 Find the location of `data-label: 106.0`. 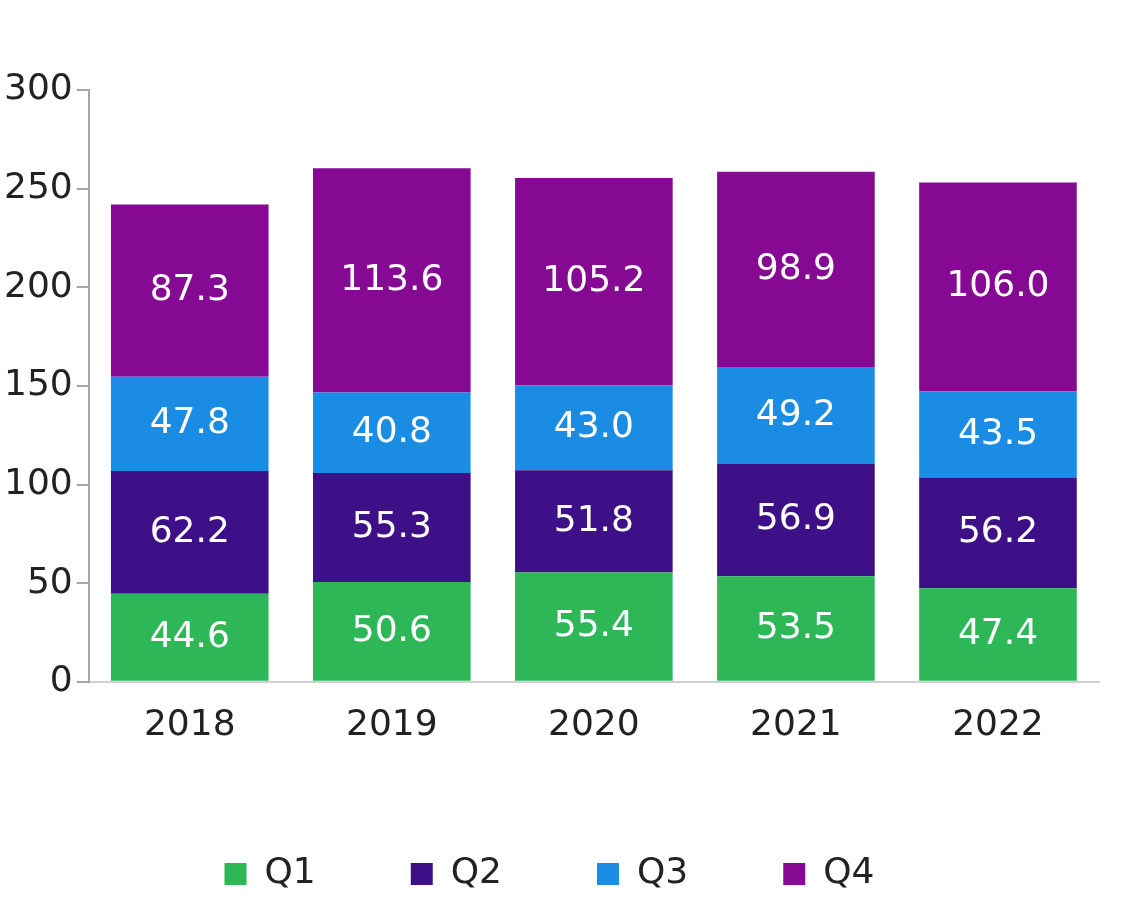

data-label: 106.0 is located at coordinates (998, 284).